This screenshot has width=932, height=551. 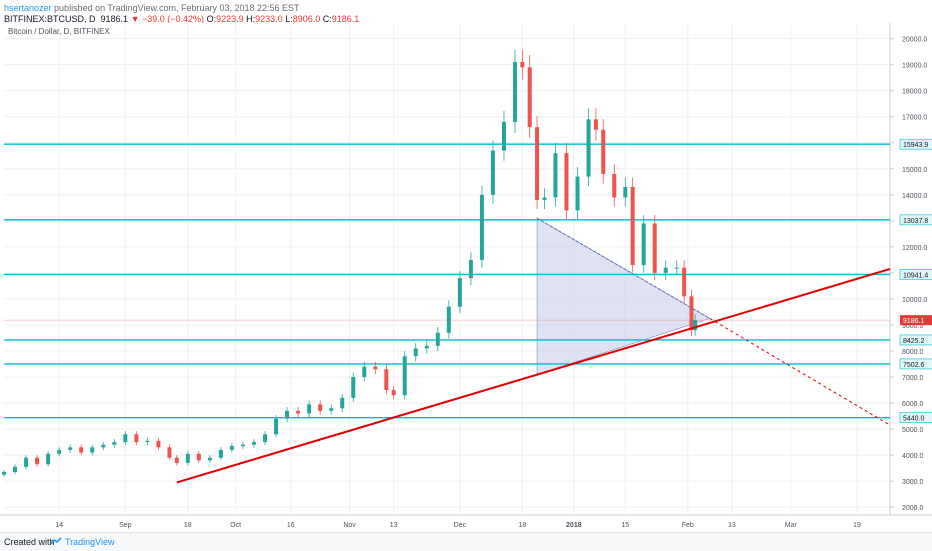 What do you see at coordinates (114, 19) in the screenshot?
I see `last-price-text: 9186.1` at bounding box center [114, 19].